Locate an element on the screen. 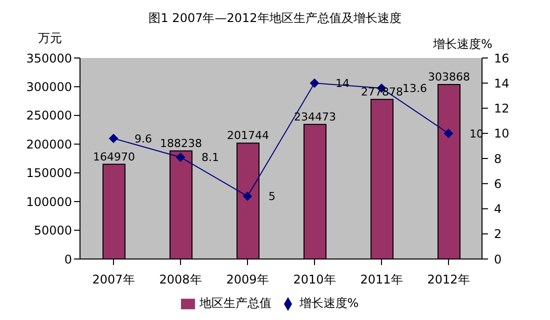  legend-label: 增长速度% is located at coordinates (329, 303).